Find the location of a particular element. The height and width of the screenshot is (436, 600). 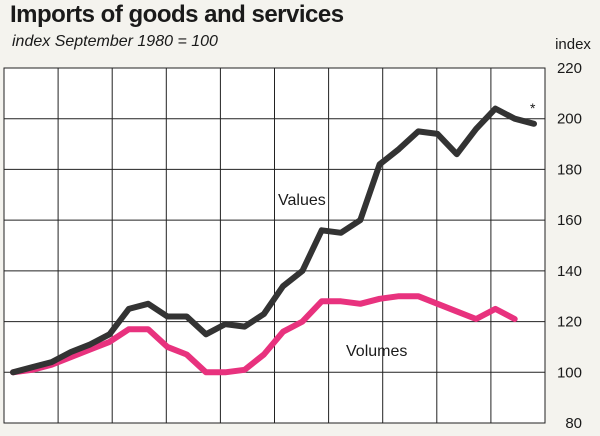

series-label-volumes: Volumes is located at coordinates (376, 351).